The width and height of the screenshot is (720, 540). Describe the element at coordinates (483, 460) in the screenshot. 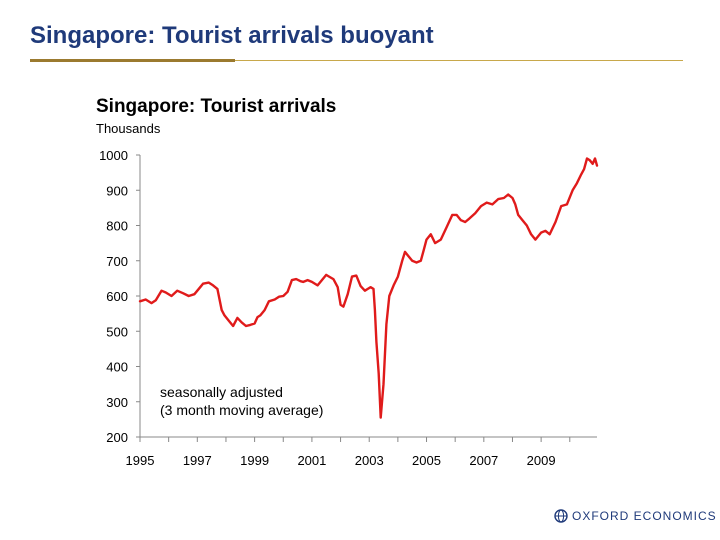

I see `x-tick-label: 2007` at that location.